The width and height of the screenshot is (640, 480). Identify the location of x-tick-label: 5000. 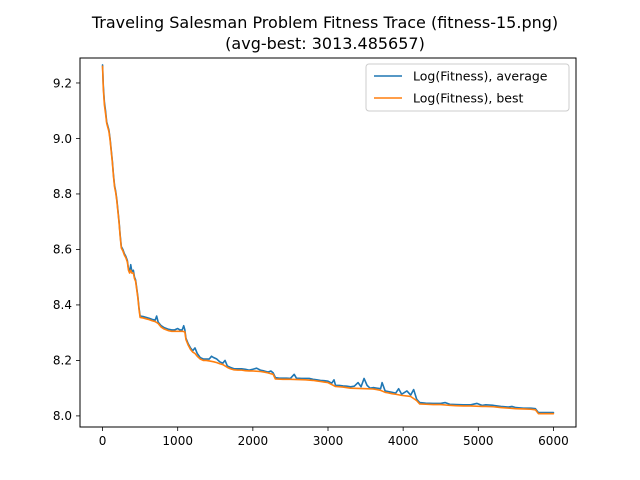
(478, 441).